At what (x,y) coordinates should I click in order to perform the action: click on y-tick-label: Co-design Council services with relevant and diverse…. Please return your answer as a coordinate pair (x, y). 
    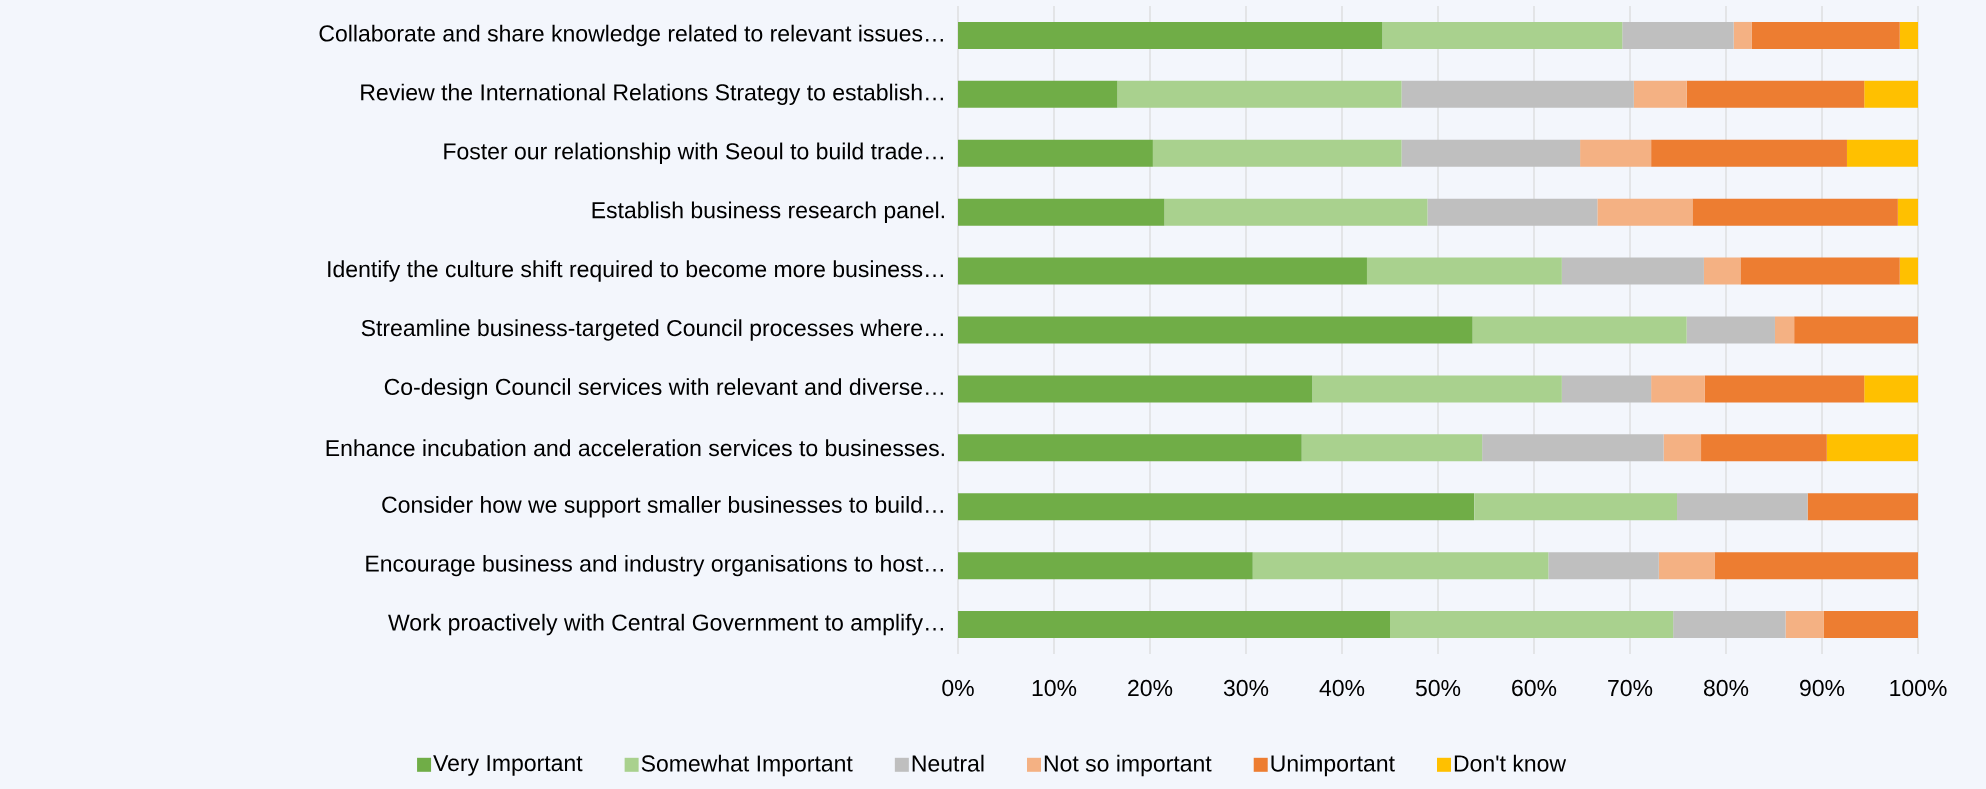
    Looking at the image, I should click on (663, 389).